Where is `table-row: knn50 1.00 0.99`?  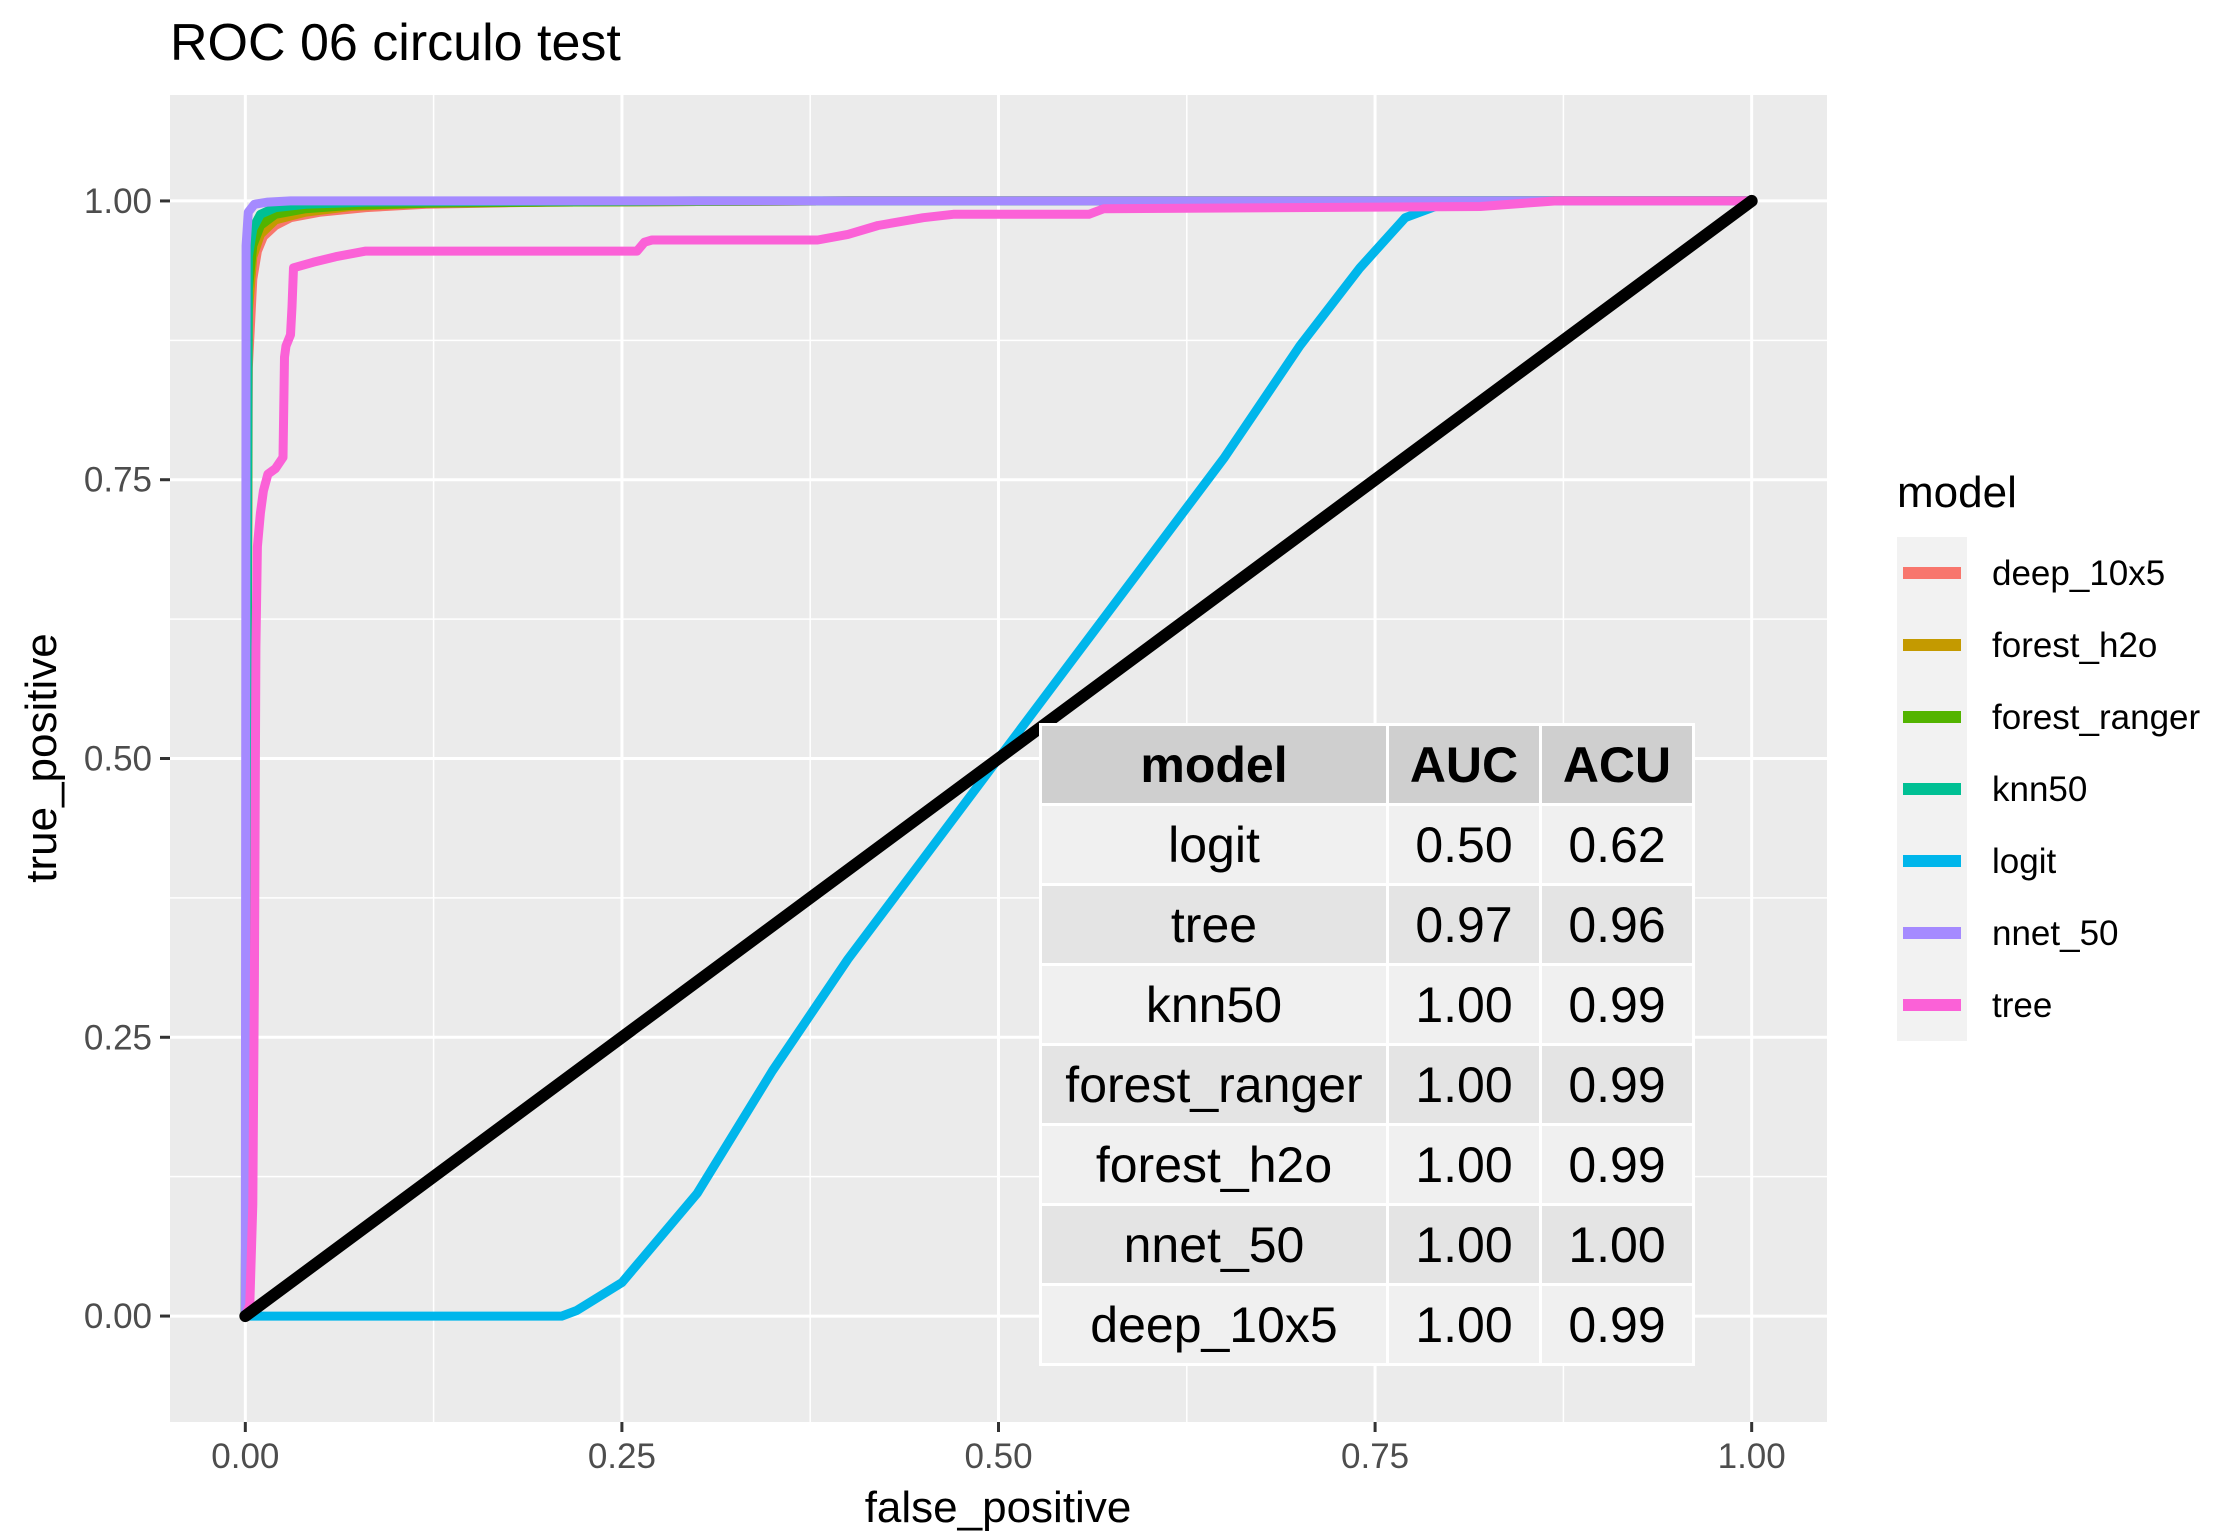
table-row: knn50 1.00 0.99 is located at coordinates (1367, 1004).